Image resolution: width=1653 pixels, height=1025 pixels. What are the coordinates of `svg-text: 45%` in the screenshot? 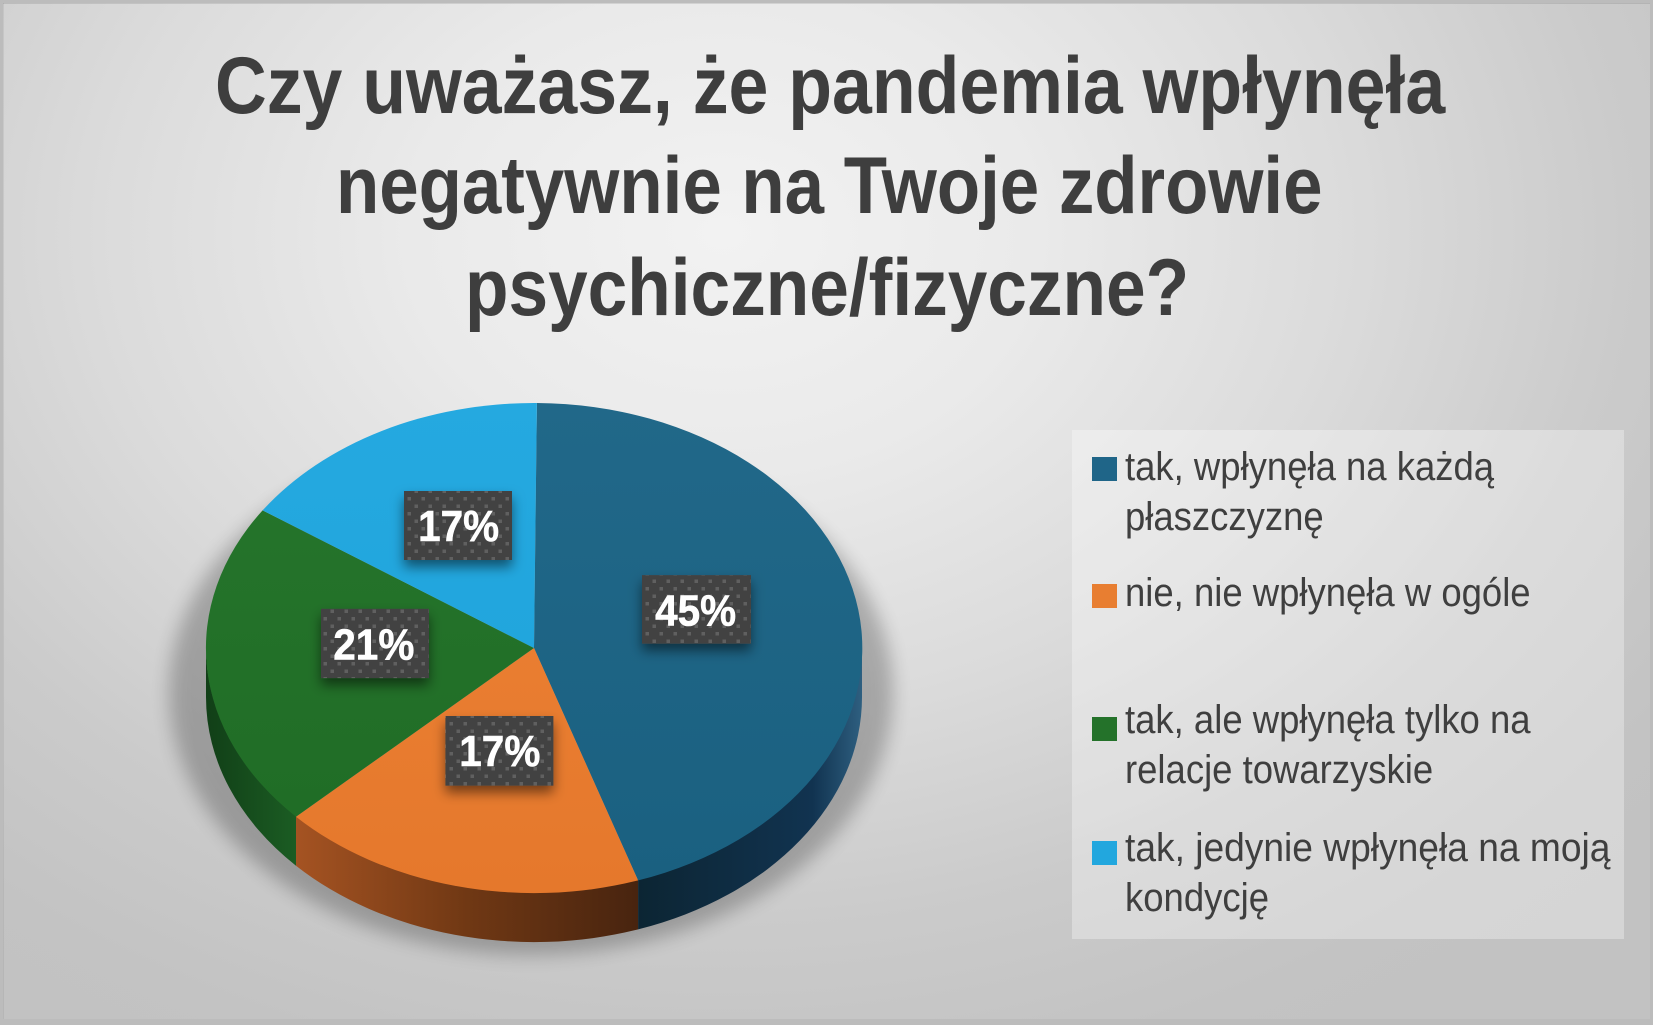 It's located at (695, 610).